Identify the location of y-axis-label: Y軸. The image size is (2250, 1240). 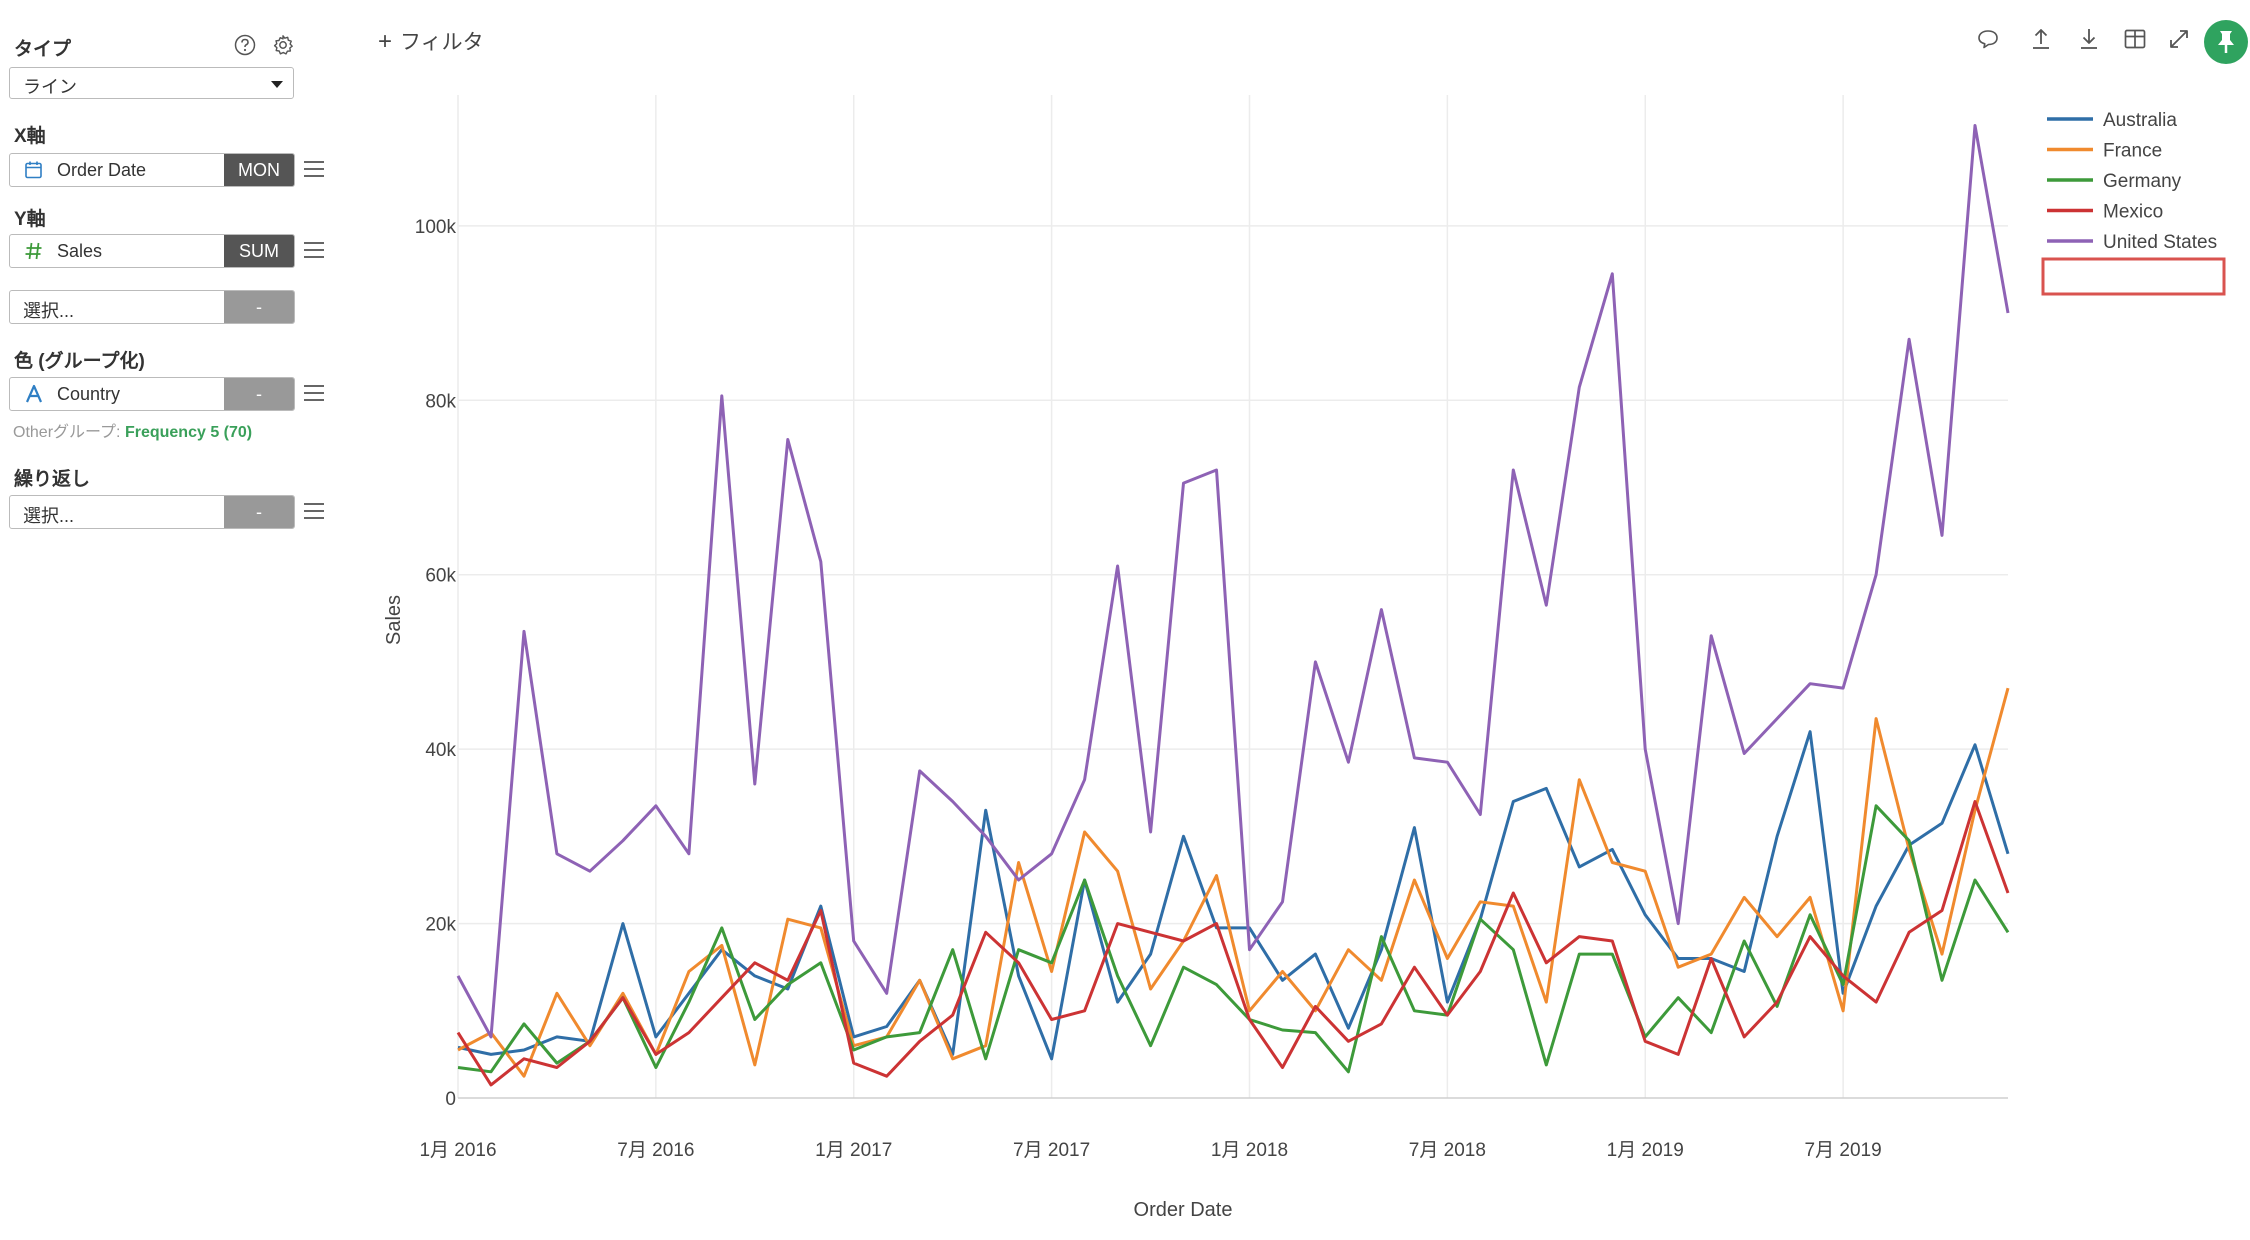
(30, 219).